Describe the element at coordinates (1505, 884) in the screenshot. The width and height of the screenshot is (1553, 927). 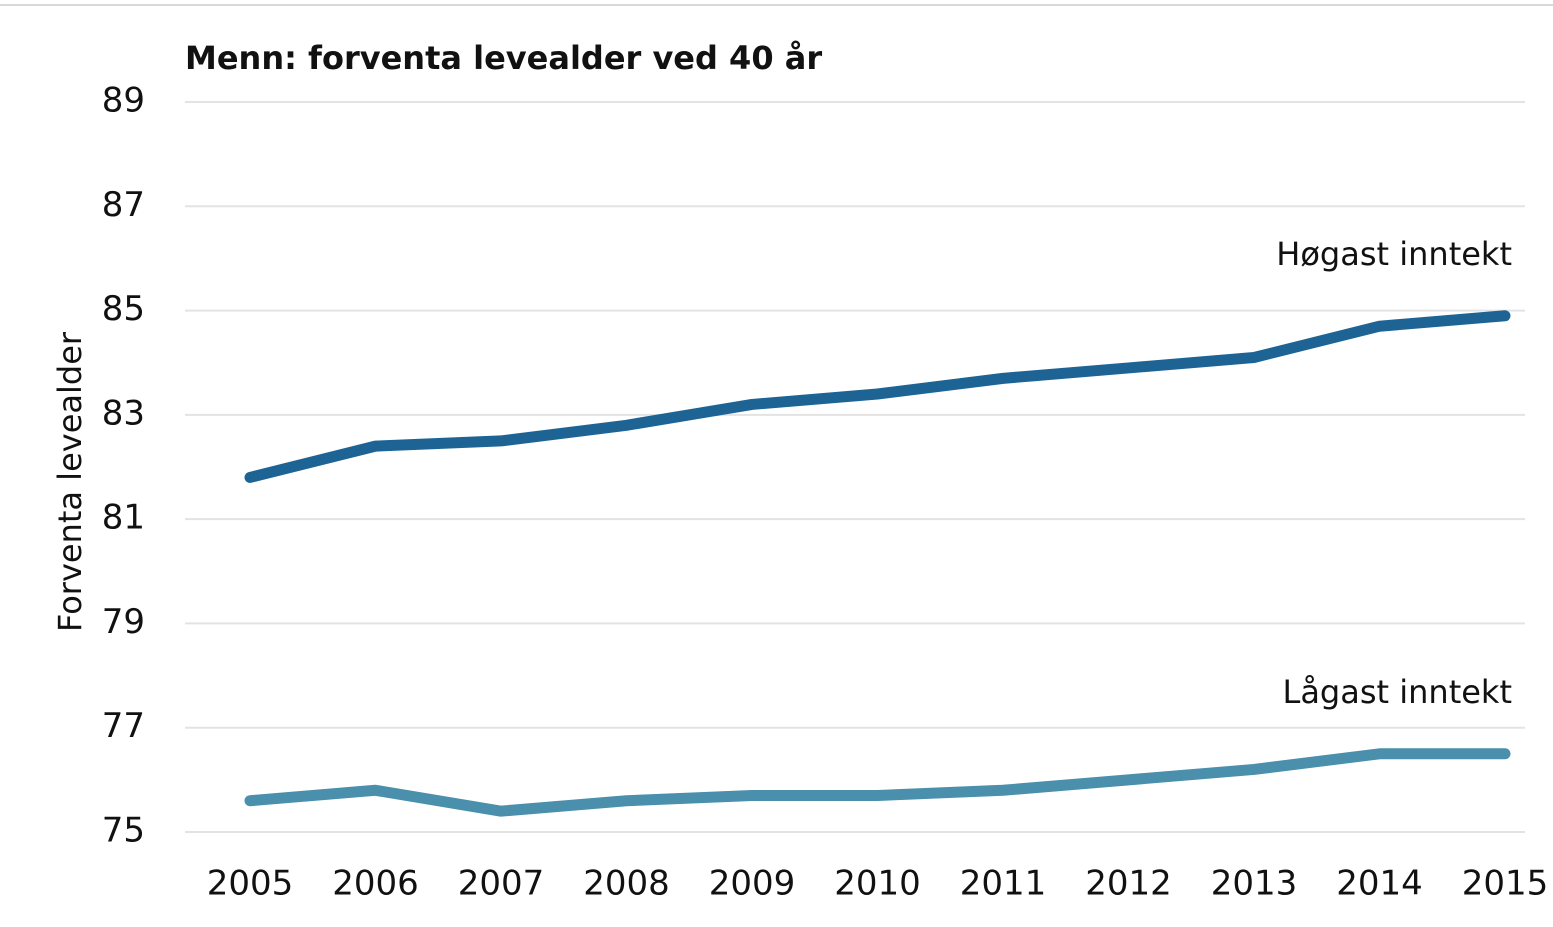
I see `x-tick-label: 2015` at that location.